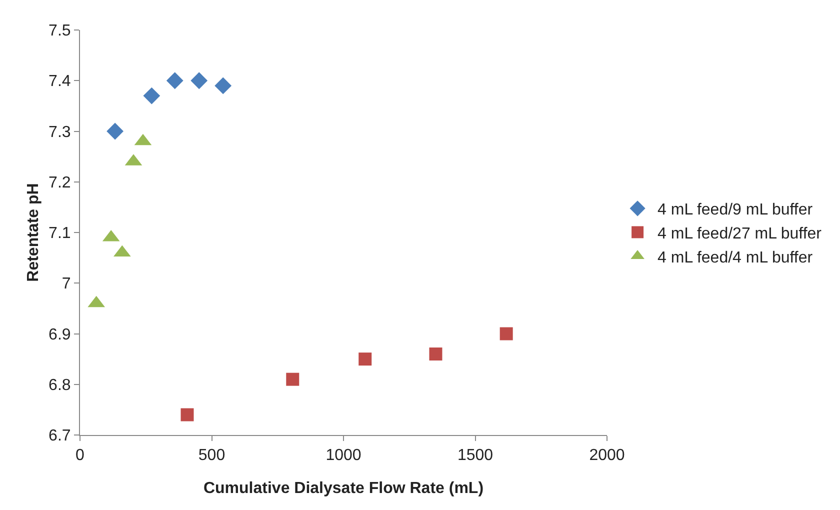 The height and width of the screenshot is (510, 840). Describe the element at coordinates (736, 257) in the screenshot. I see `legend-label: 4 mL feed/4 mL buffer` at that location.